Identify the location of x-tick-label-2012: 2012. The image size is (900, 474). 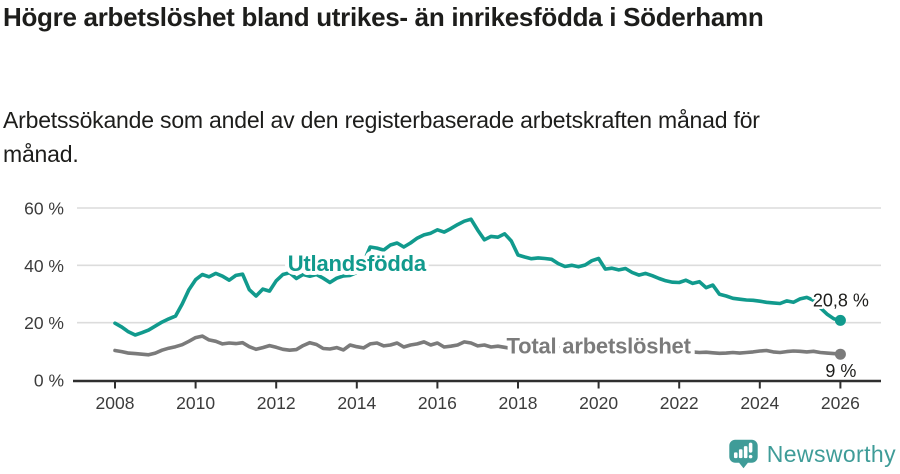
(276, 403).